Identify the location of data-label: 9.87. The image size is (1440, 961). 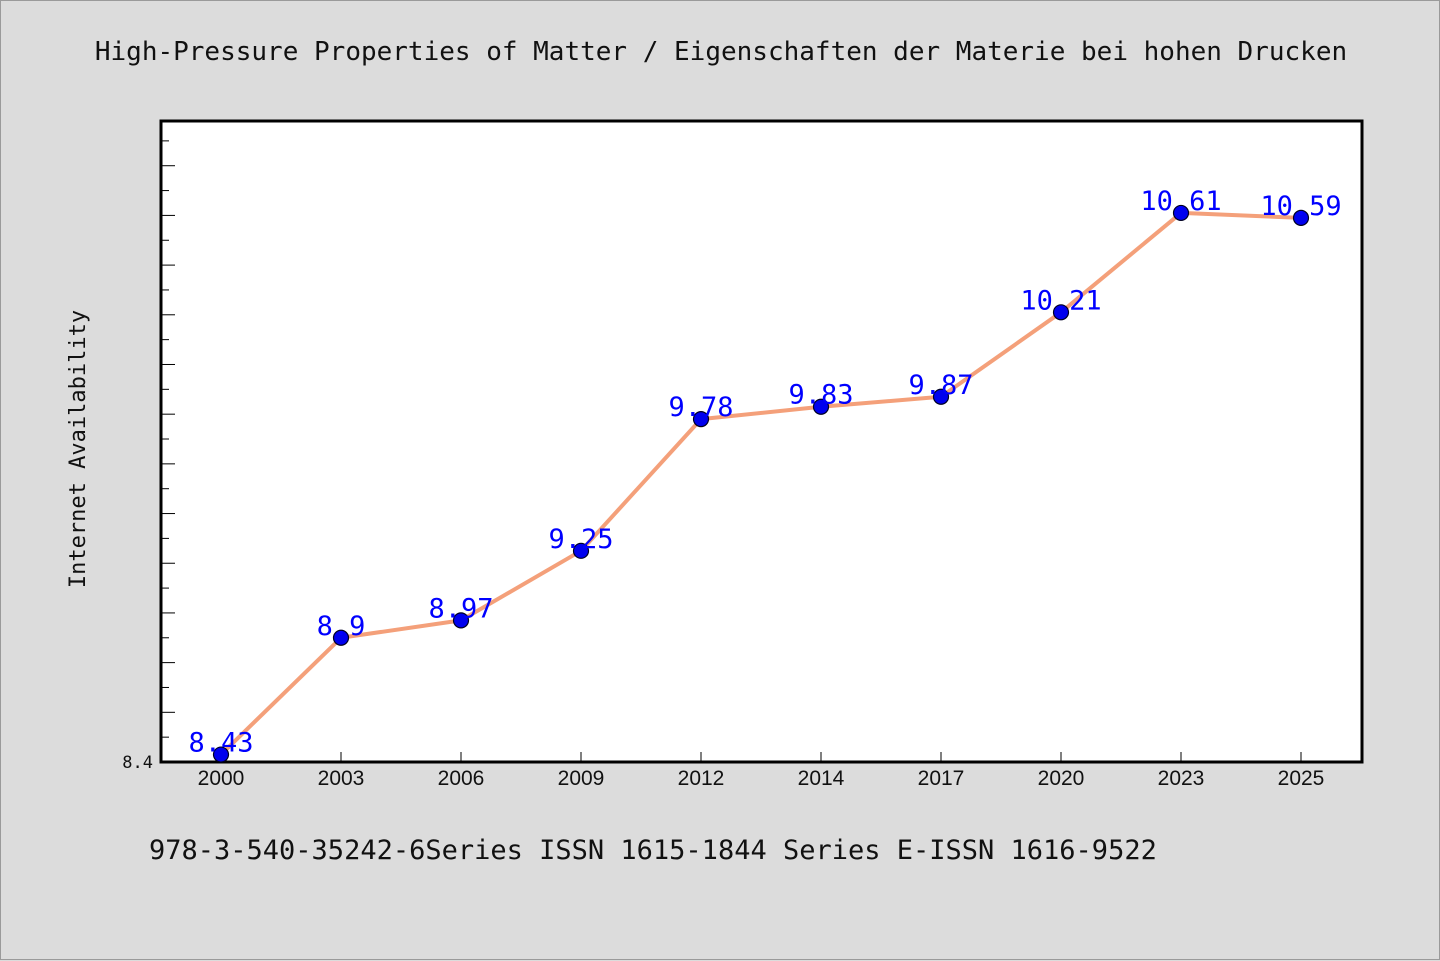
(940, 385).